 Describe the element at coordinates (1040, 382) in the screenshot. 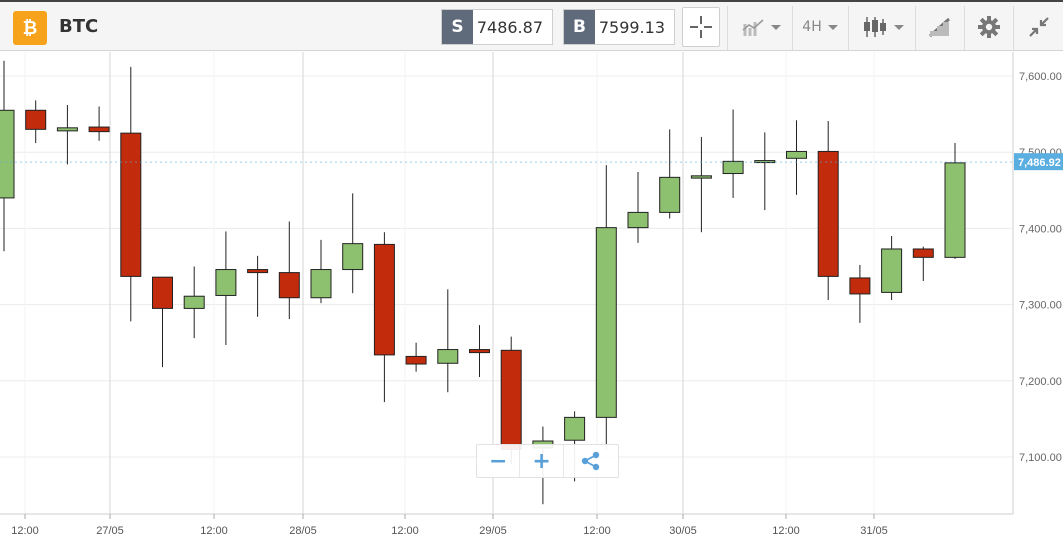

I see `y-tick-label: 7,200.00` at that location.